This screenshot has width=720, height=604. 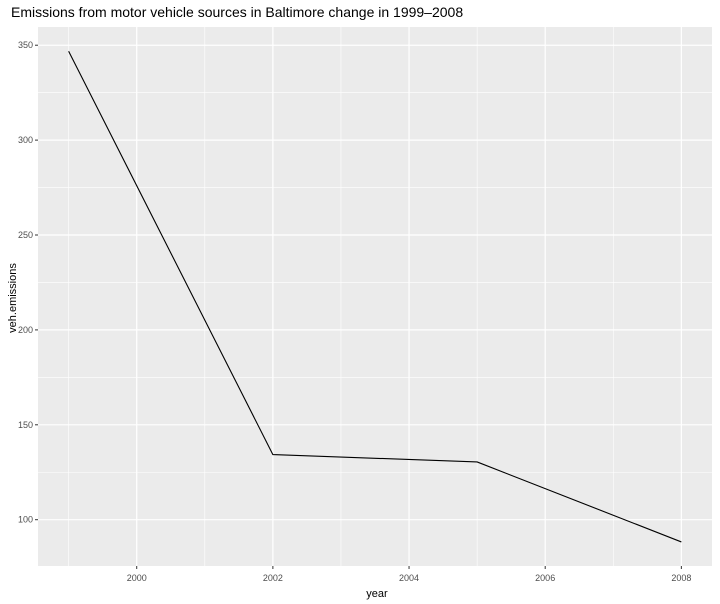 I want to click on x-tick-label: 2000, so click(x=137, y=578).